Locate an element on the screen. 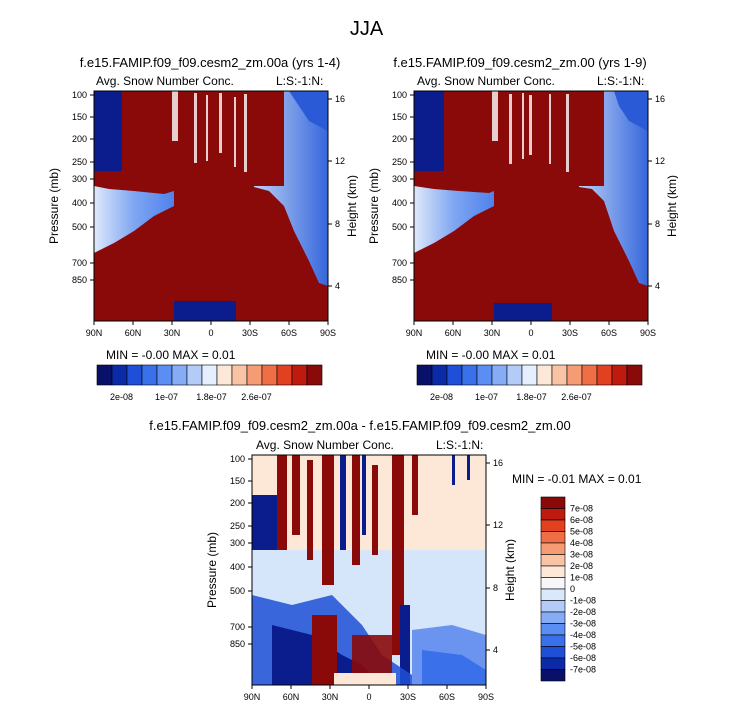 This screenshot has height=712, width=733. panel3-stats: MIN = -0.01 MAX = 0.01 is located at coordinates (577, 479).